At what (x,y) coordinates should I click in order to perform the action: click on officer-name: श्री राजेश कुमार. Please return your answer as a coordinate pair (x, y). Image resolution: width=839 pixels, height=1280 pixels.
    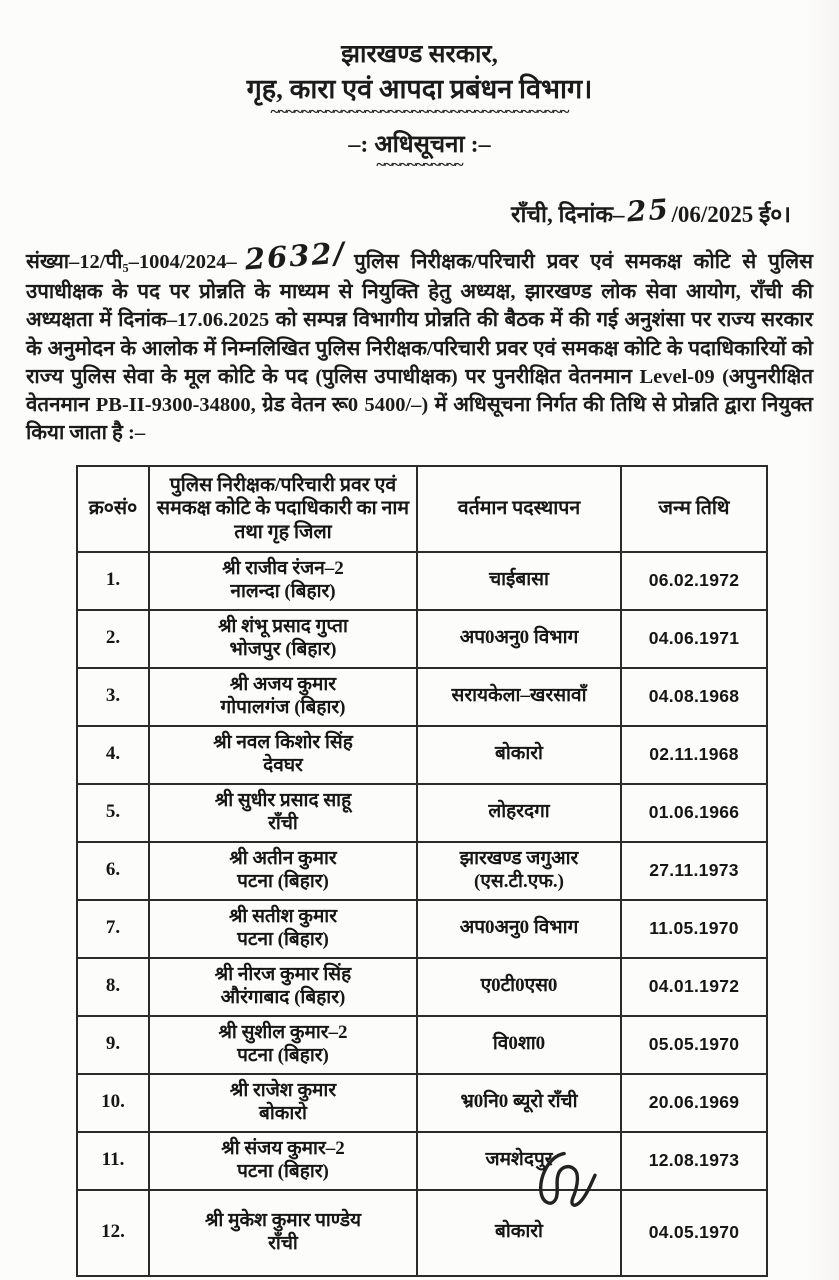
    Looking at the image, I should click on (283, 1091).